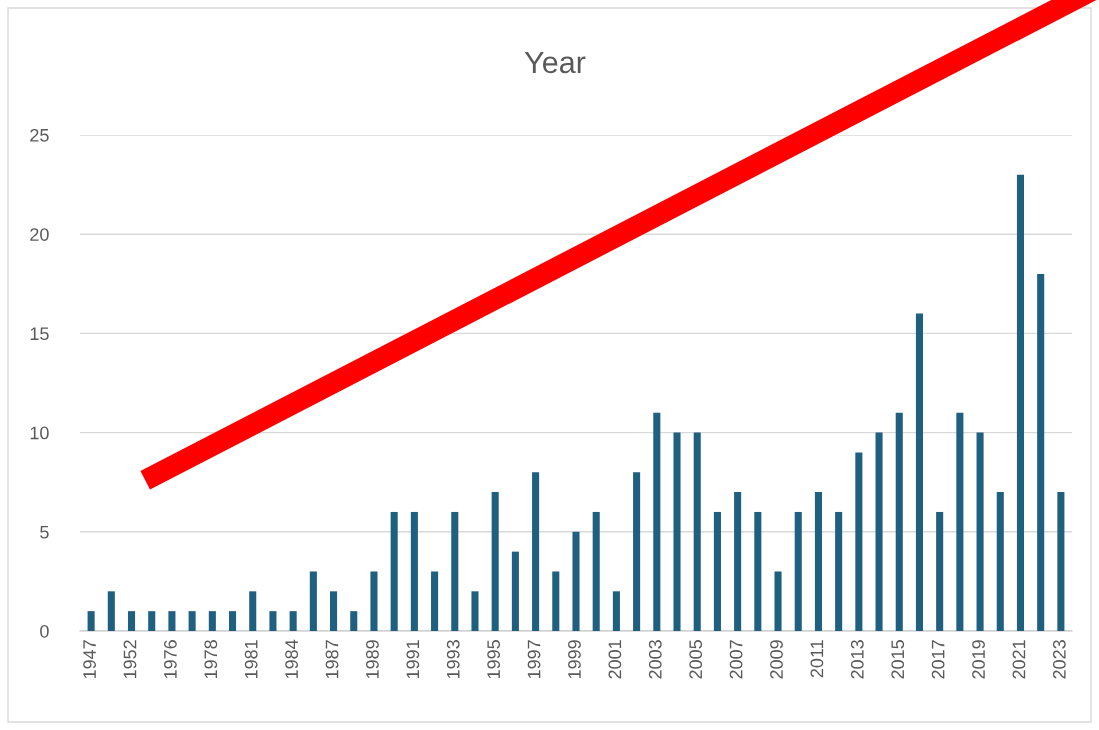 Image resolution: width=1099 pixels, height=730 pixels. What do you see at coordinates (978, 659) in the screenshot?
I see `x-tick-label: 2019` at bounding box center [978, 659].